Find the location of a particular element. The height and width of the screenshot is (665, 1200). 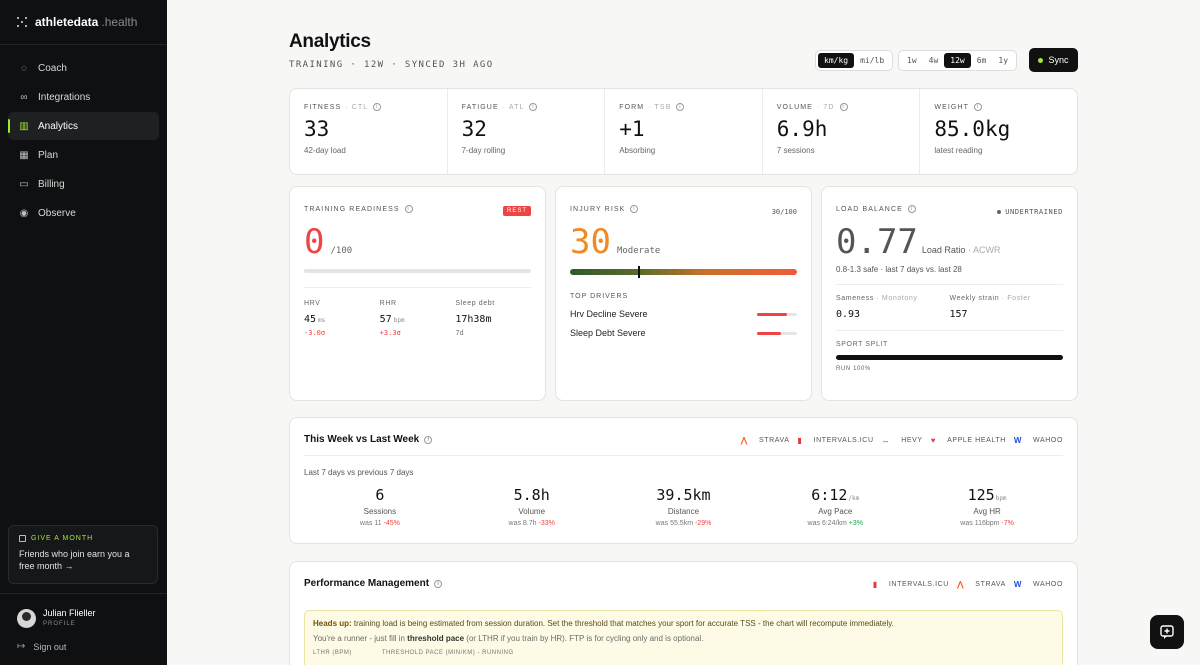

readiness-metric: RHR 57 bpm +3.3σ is located at coordinates (418, 318).